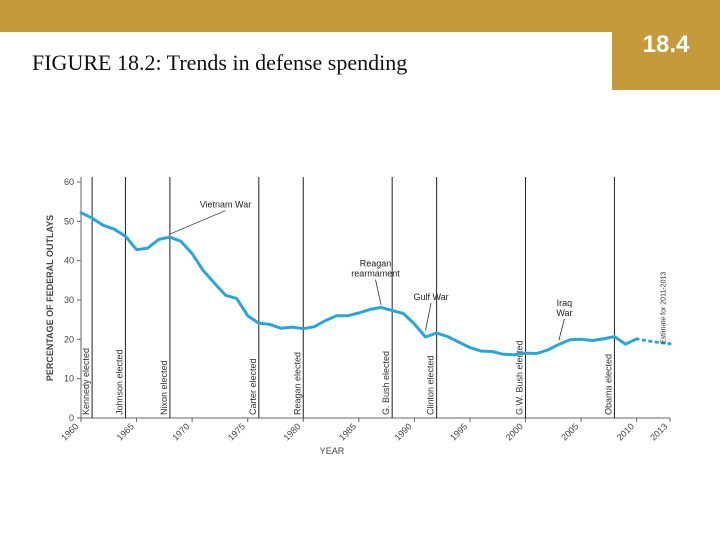 Image resolution: width=720 pixels, height=540 pixels. What do you see at coordinates (86, 381) in the screenshot?
I see `event-label: Kennedy elected` at bounding box center [86, 381].